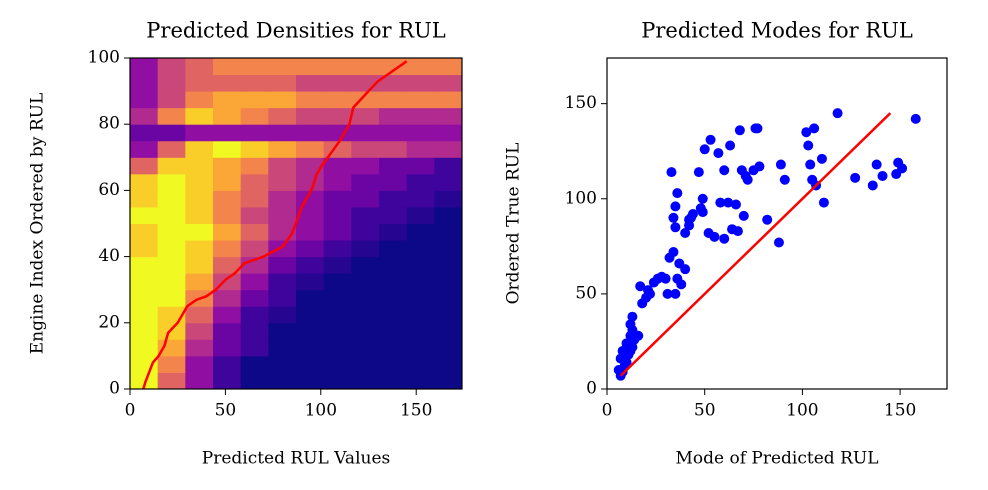 Image resolution: width=988 pixels, height=490 pixels. I want to click on line, so click(755, 244).